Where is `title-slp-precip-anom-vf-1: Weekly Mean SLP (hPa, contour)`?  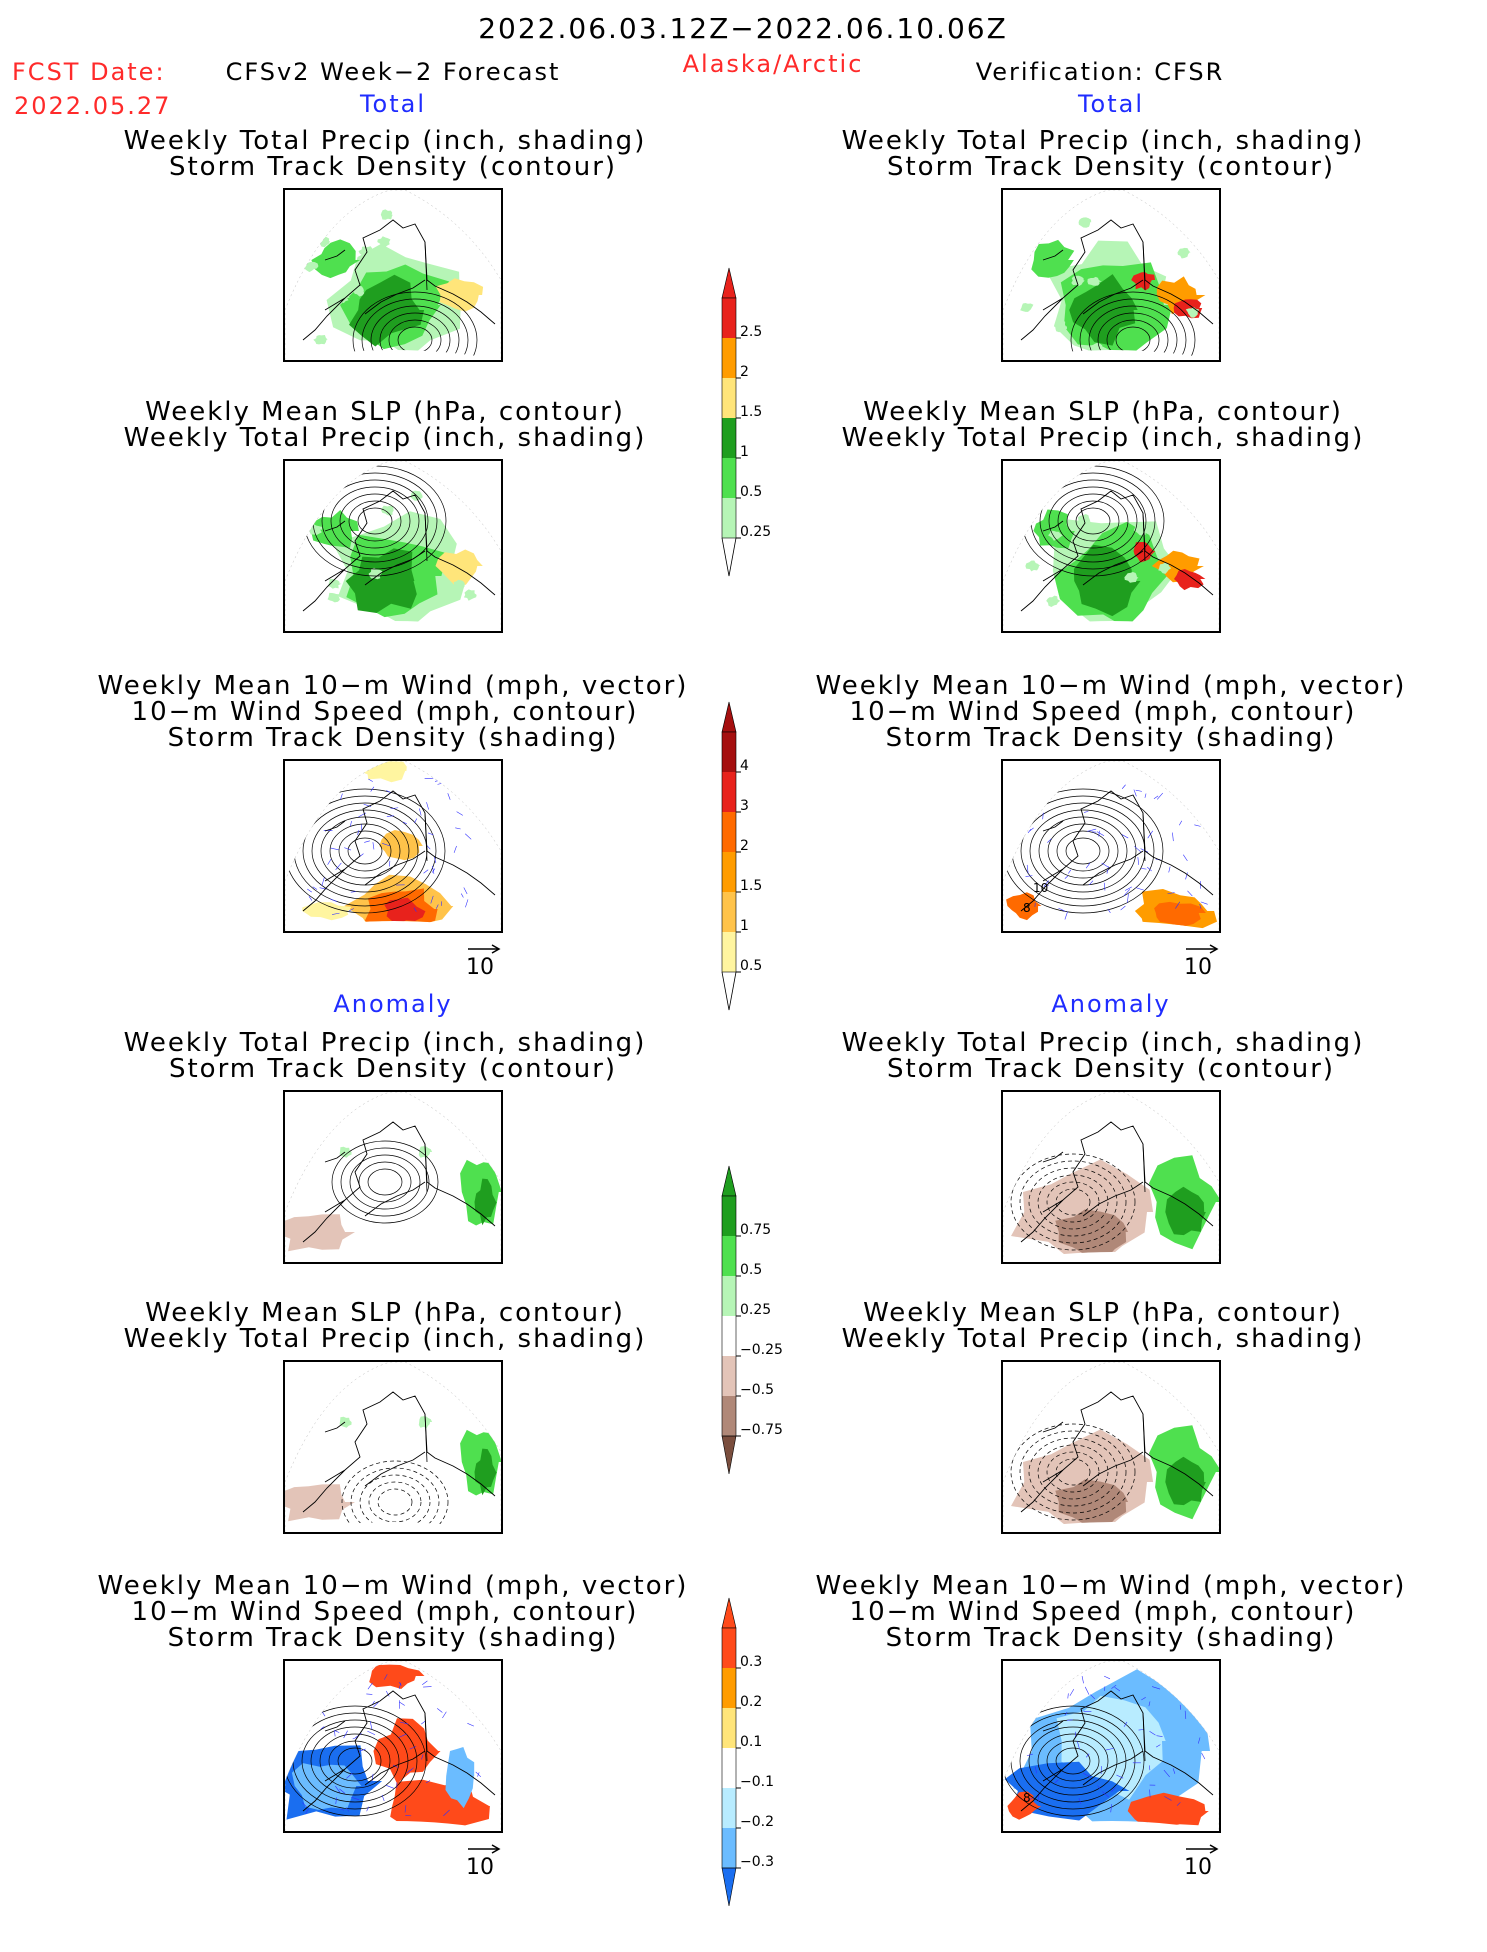
title-slp-precip-anom-vf-1: Weekly Mean SLP (hPa, contour) is located at coordinates (1103, 1313).